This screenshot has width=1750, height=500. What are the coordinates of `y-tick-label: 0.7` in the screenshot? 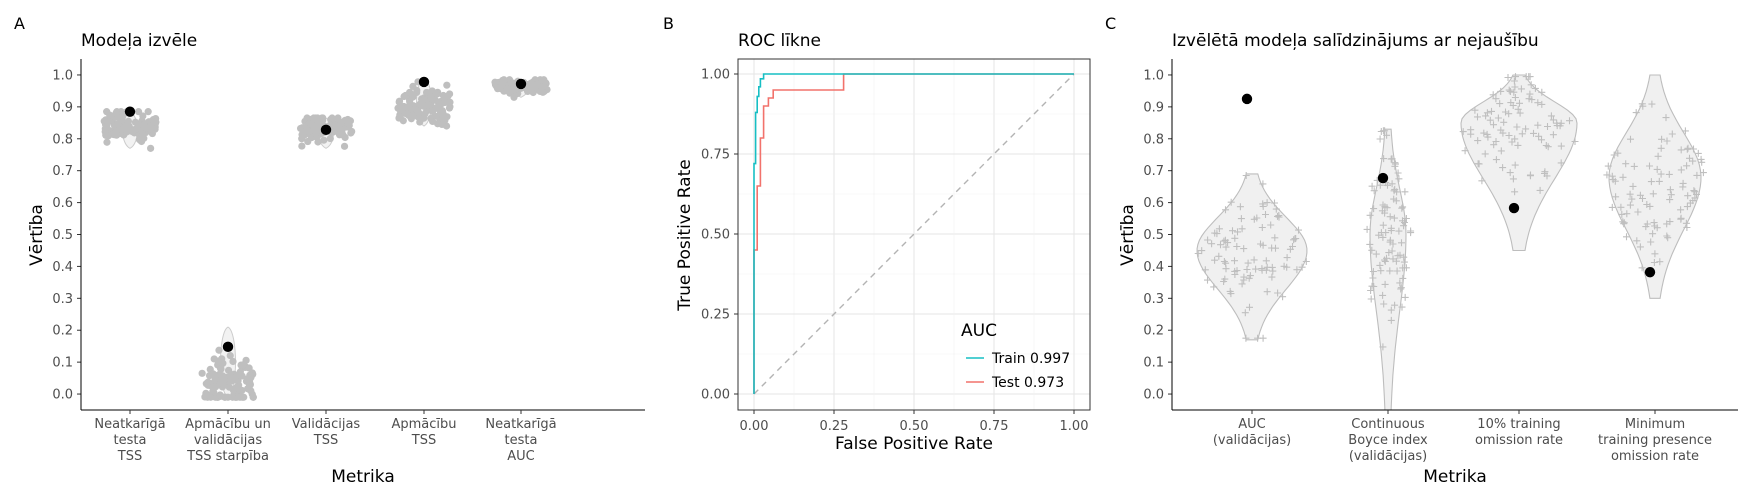 It's located at (62, 171).